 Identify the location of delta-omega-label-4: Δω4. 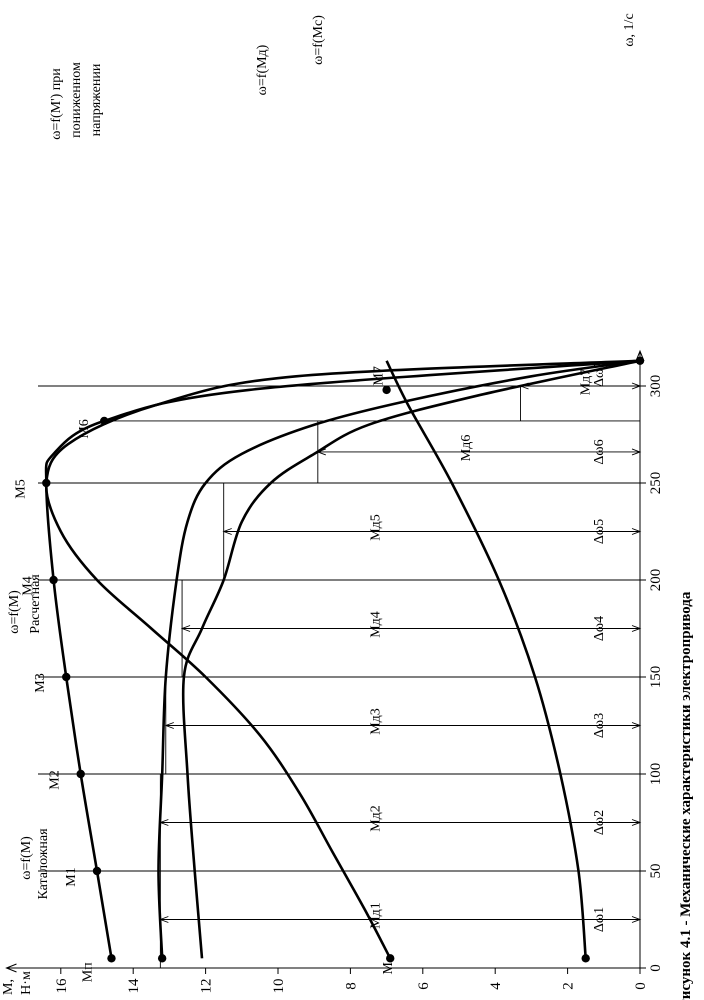
(599, 628).